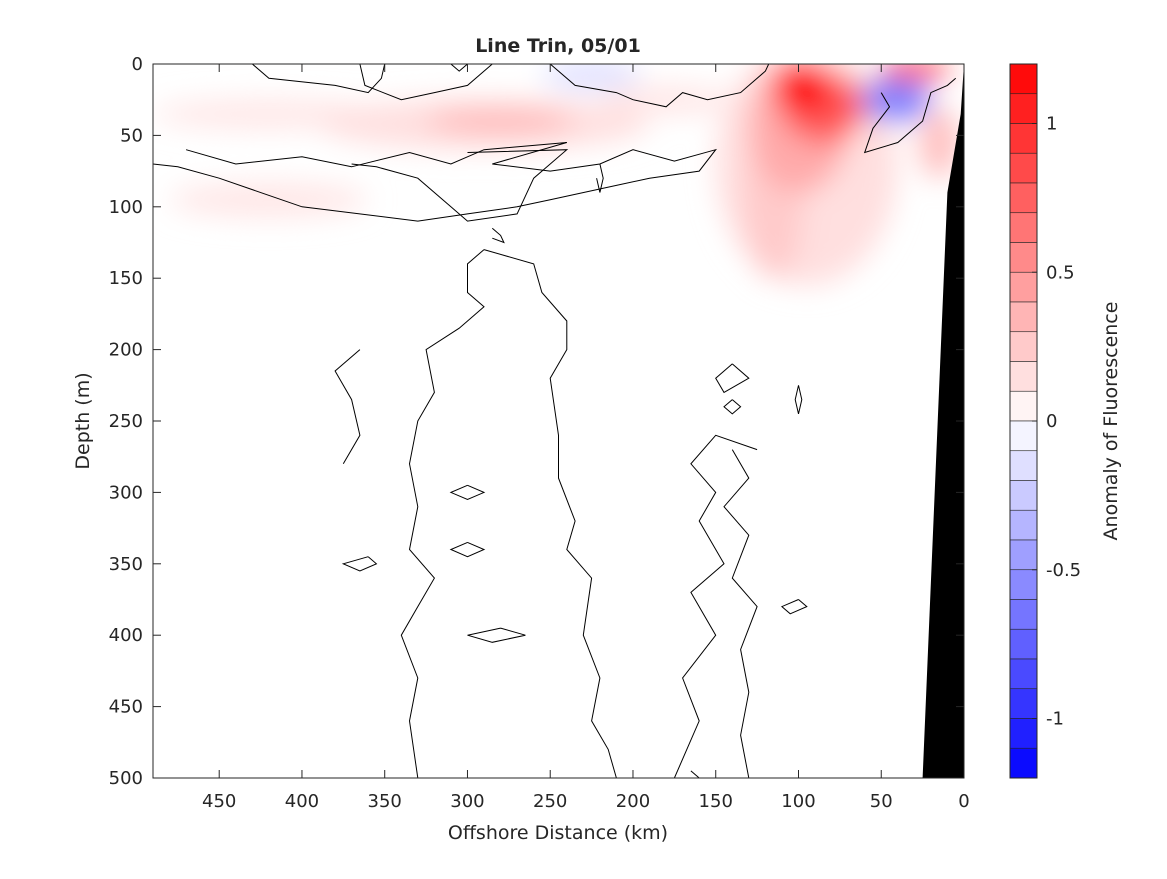 The width and height of the screenshot is (1167, 879). What do you see at coordinates (269, 199) in the screenshot?
I see `anomaly-deep-band` at bounding box center [269, 199].